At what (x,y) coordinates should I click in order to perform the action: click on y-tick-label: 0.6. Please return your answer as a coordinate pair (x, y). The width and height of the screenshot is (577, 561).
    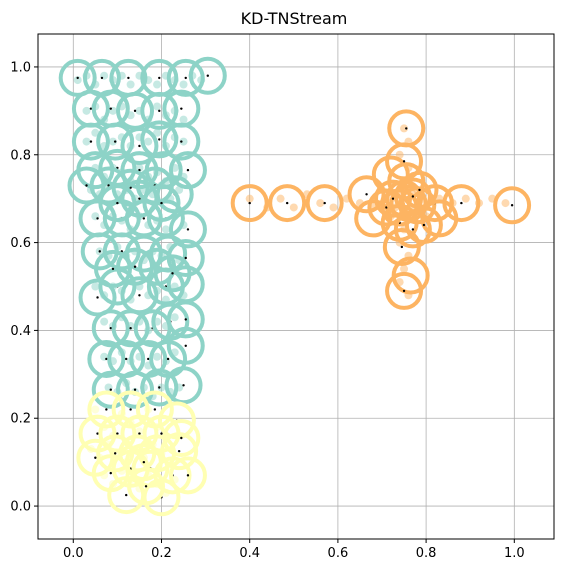
    Looking at the image, I should click on (20, 243).